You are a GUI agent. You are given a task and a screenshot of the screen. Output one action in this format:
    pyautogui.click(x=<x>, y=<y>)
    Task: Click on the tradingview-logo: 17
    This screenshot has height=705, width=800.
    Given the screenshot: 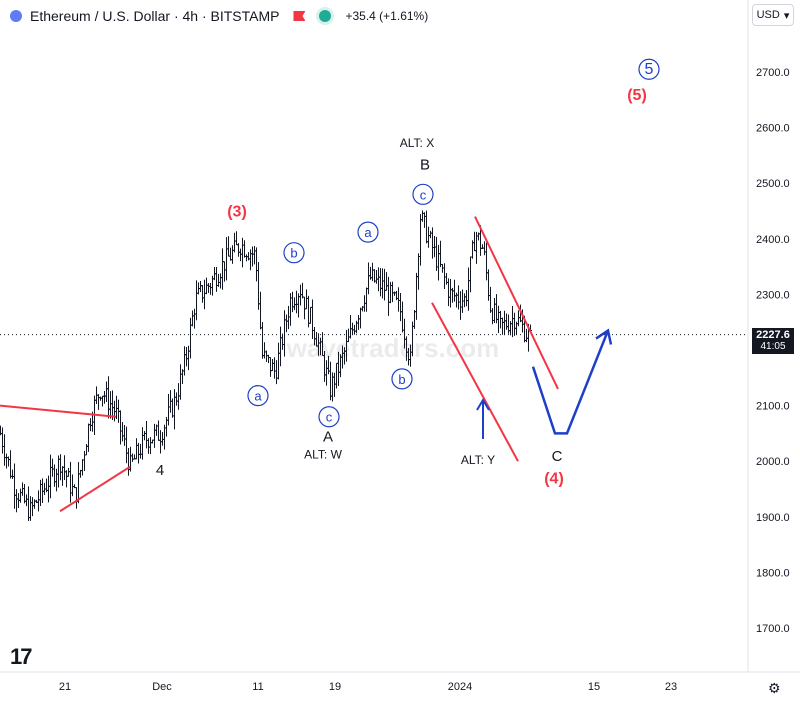 What is the action you would take?
    pyautogui.click(x=21, y=656)
    